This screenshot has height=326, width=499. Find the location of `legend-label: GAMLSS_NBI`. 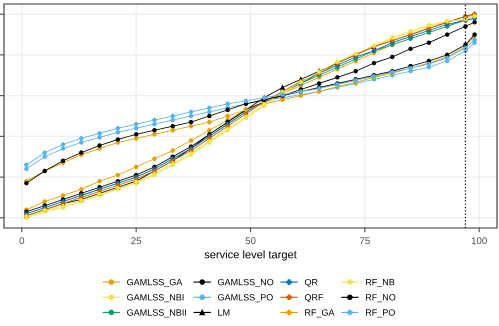

legend-label: GAMLSS_NBI is located at coordinates (155, 298).